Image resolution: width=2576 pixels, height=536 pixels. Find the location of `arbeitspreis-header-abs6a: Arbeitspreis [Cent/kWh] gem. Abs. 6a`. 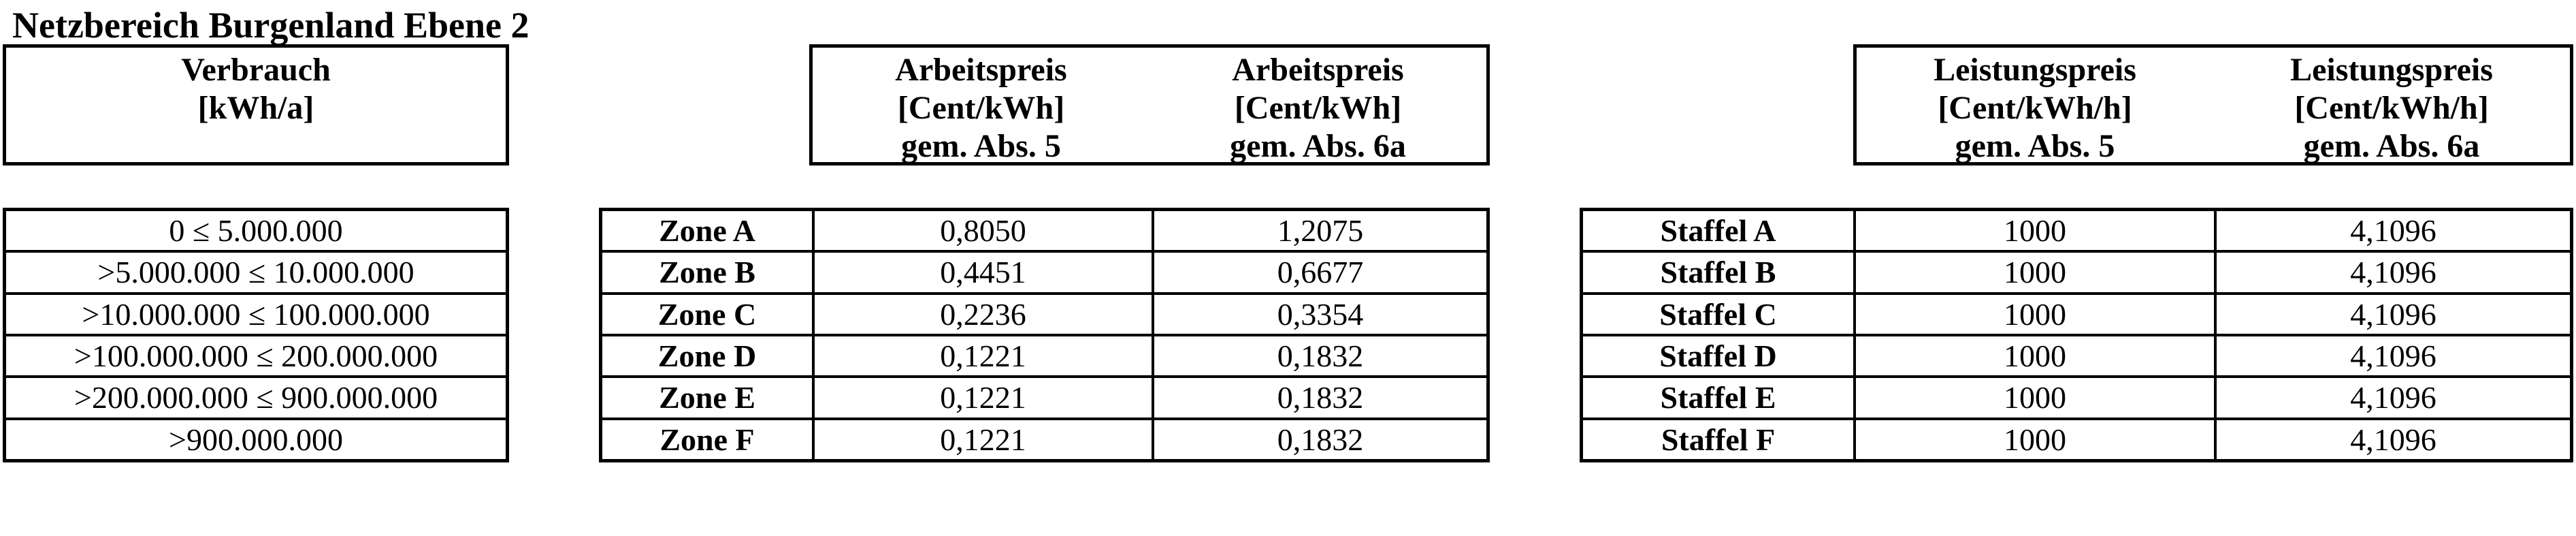

arbeitspreis-header-abs6a: Arbeitspreis [Cent/kWh] gem. Abs. 6a is located at coordinates (1318, 106).